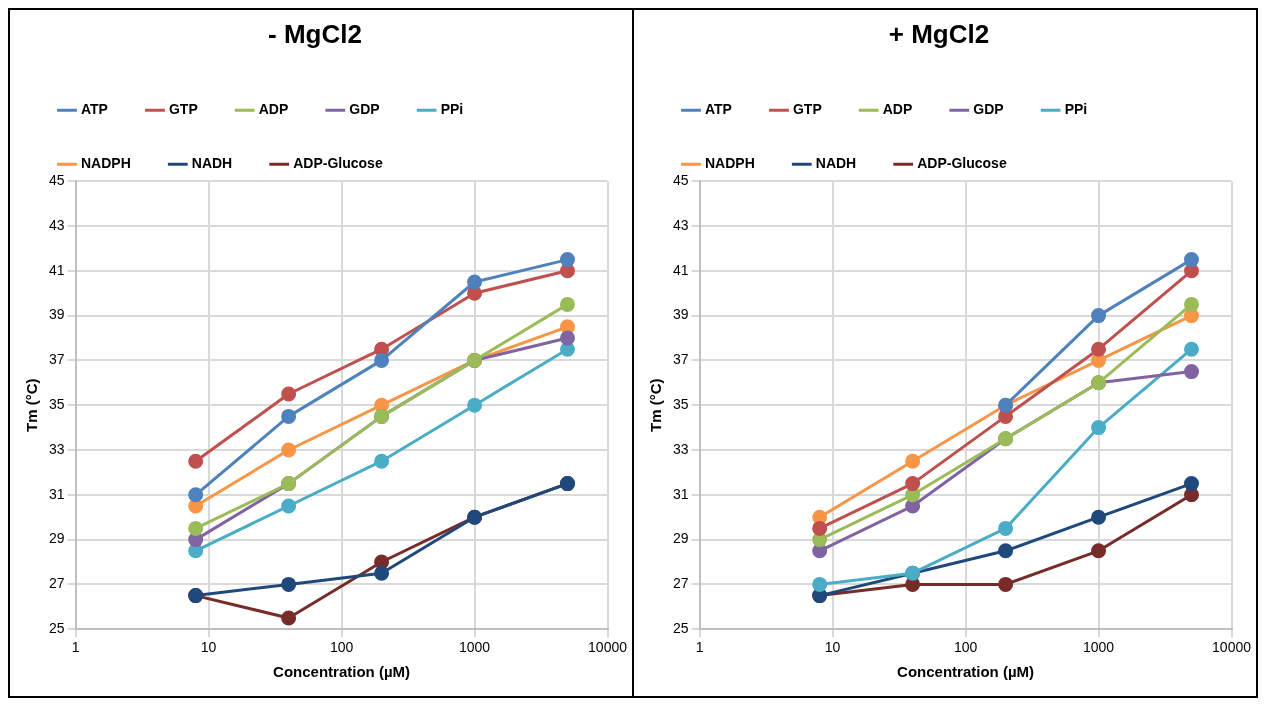  I want to click on chart-title: - MgCl2, so click(315, 33).